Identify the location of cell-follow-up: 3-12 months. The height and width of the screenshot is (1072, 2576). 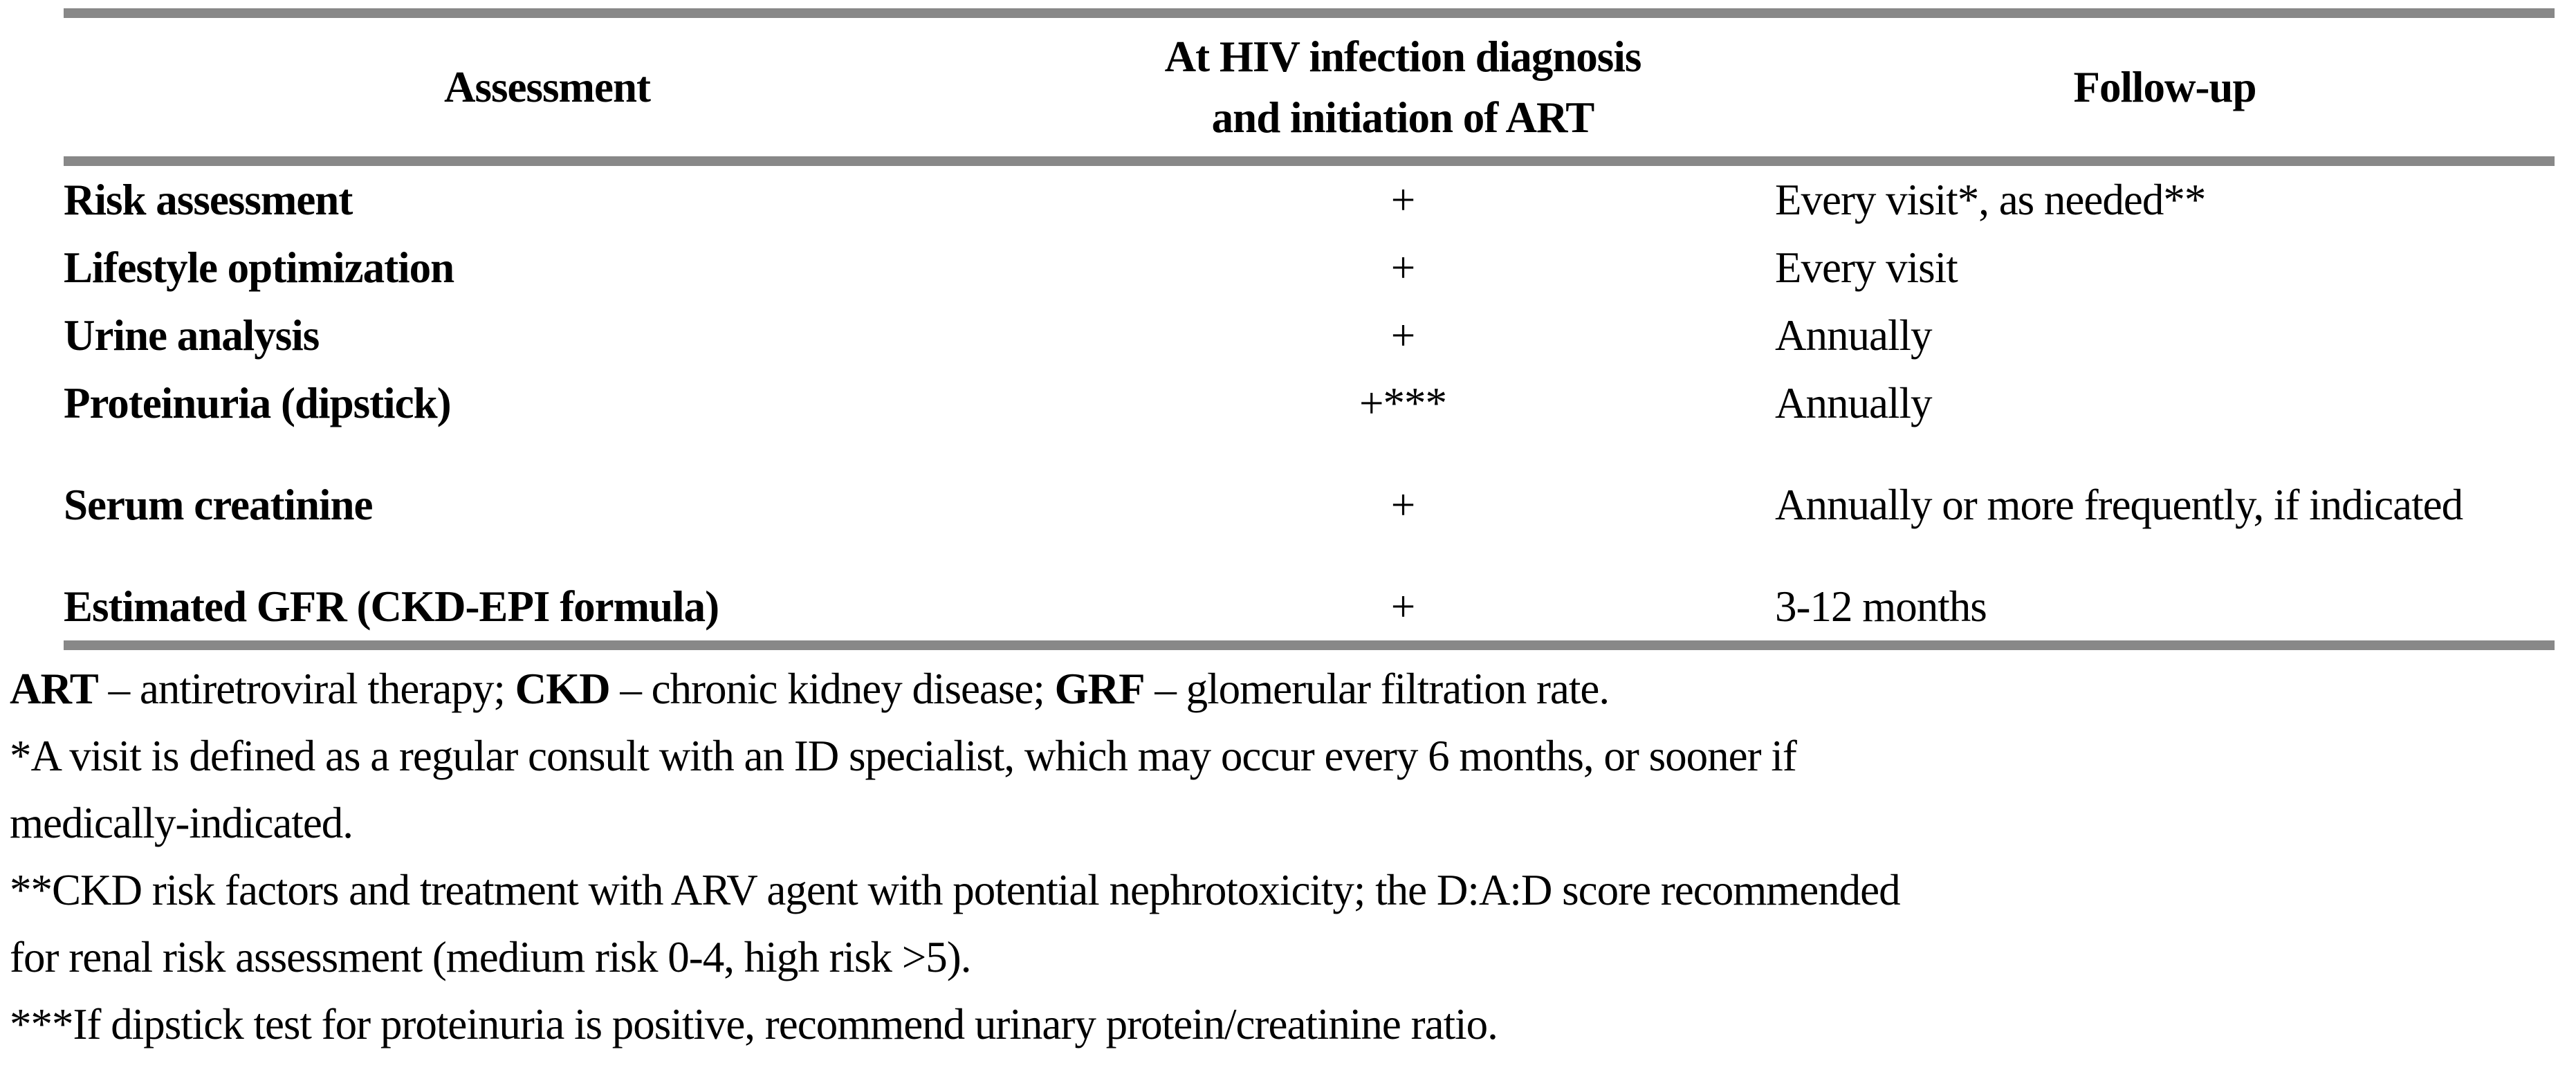
(1881, 606).